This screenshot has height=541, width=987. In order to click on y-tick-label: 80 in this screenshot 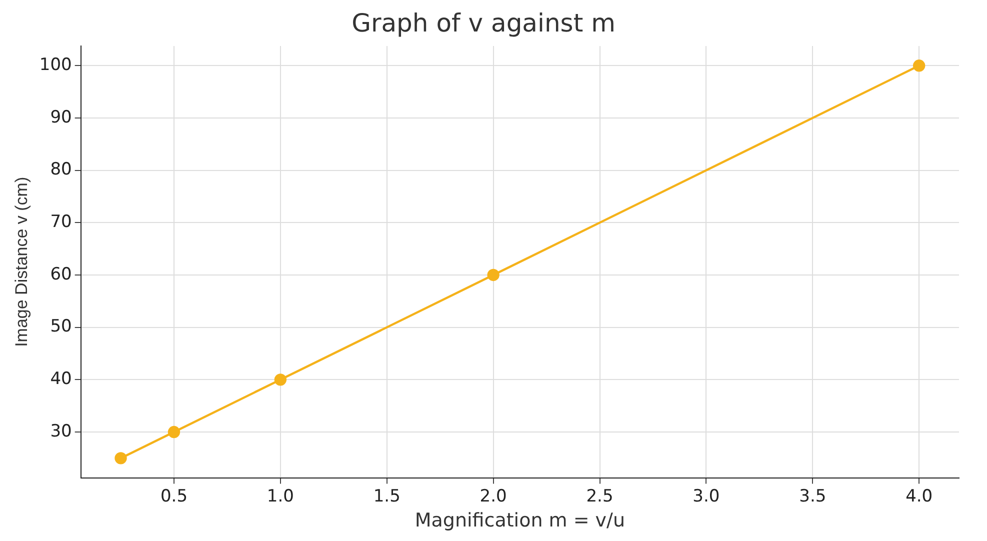, I will do `click(61, 170)`.